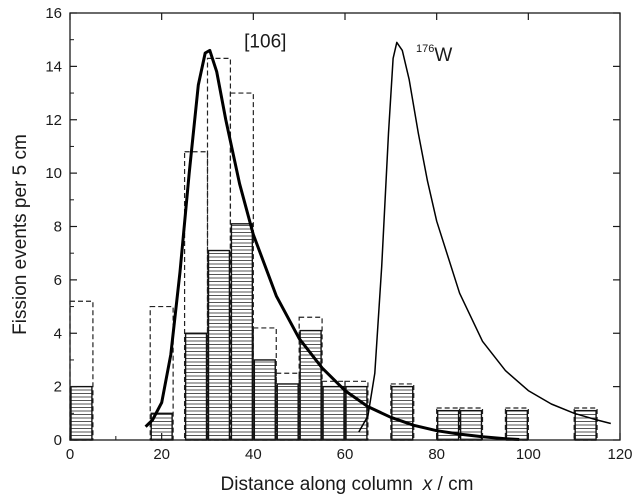 The width and height of the screenshot is (642, 503). What do you see at coordinates (58, 280) in the screenshot?
I see `y-tick-label-3: 6` at bounding box center [58, 280].